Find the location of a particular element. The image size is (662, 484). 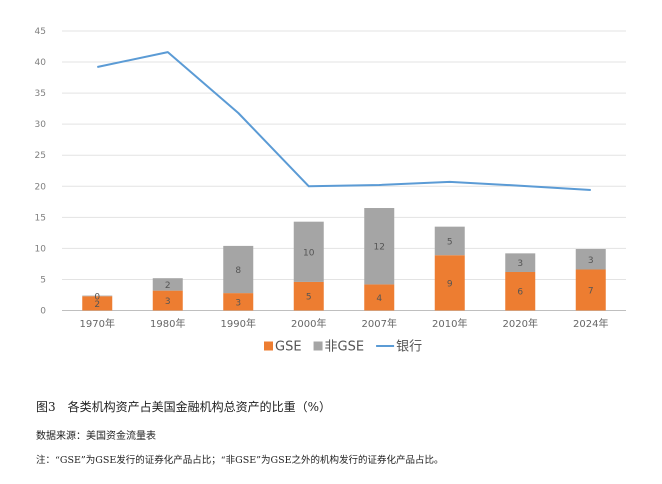

data-label-gse: 2 is located at coordinates (97, 305).